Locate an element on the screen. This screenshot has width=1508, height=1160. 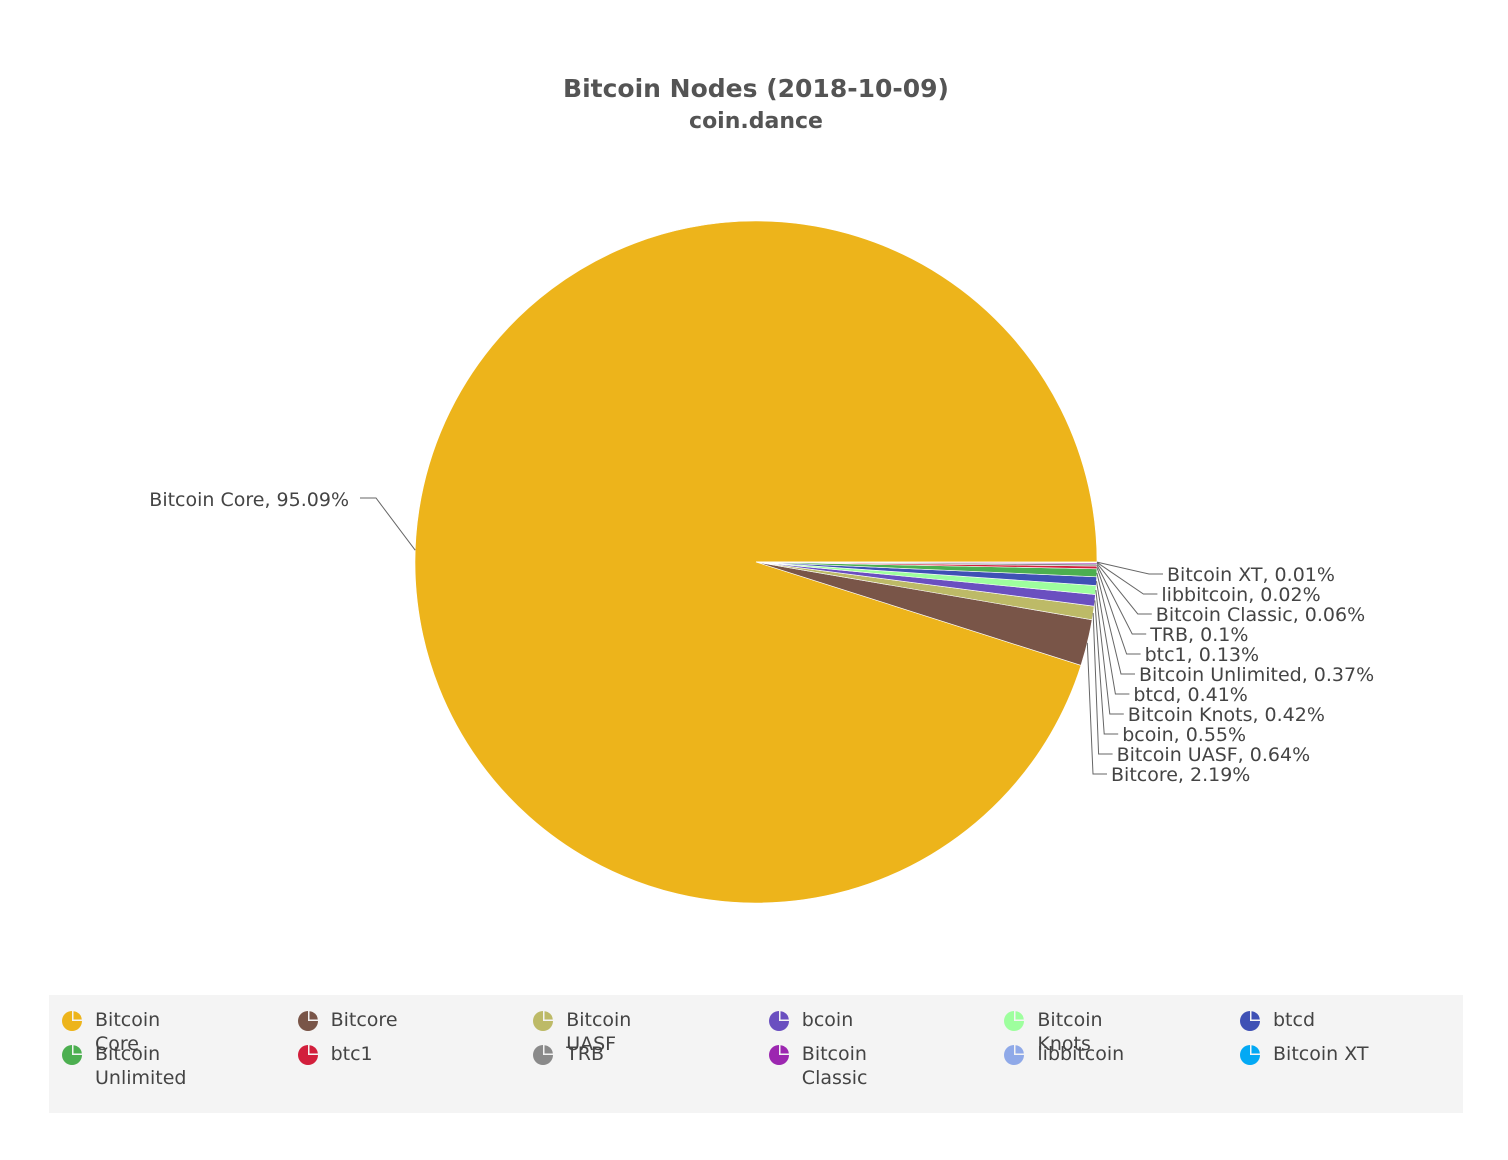
legend-label: Bitcore is located at coordinates (386, 1020).